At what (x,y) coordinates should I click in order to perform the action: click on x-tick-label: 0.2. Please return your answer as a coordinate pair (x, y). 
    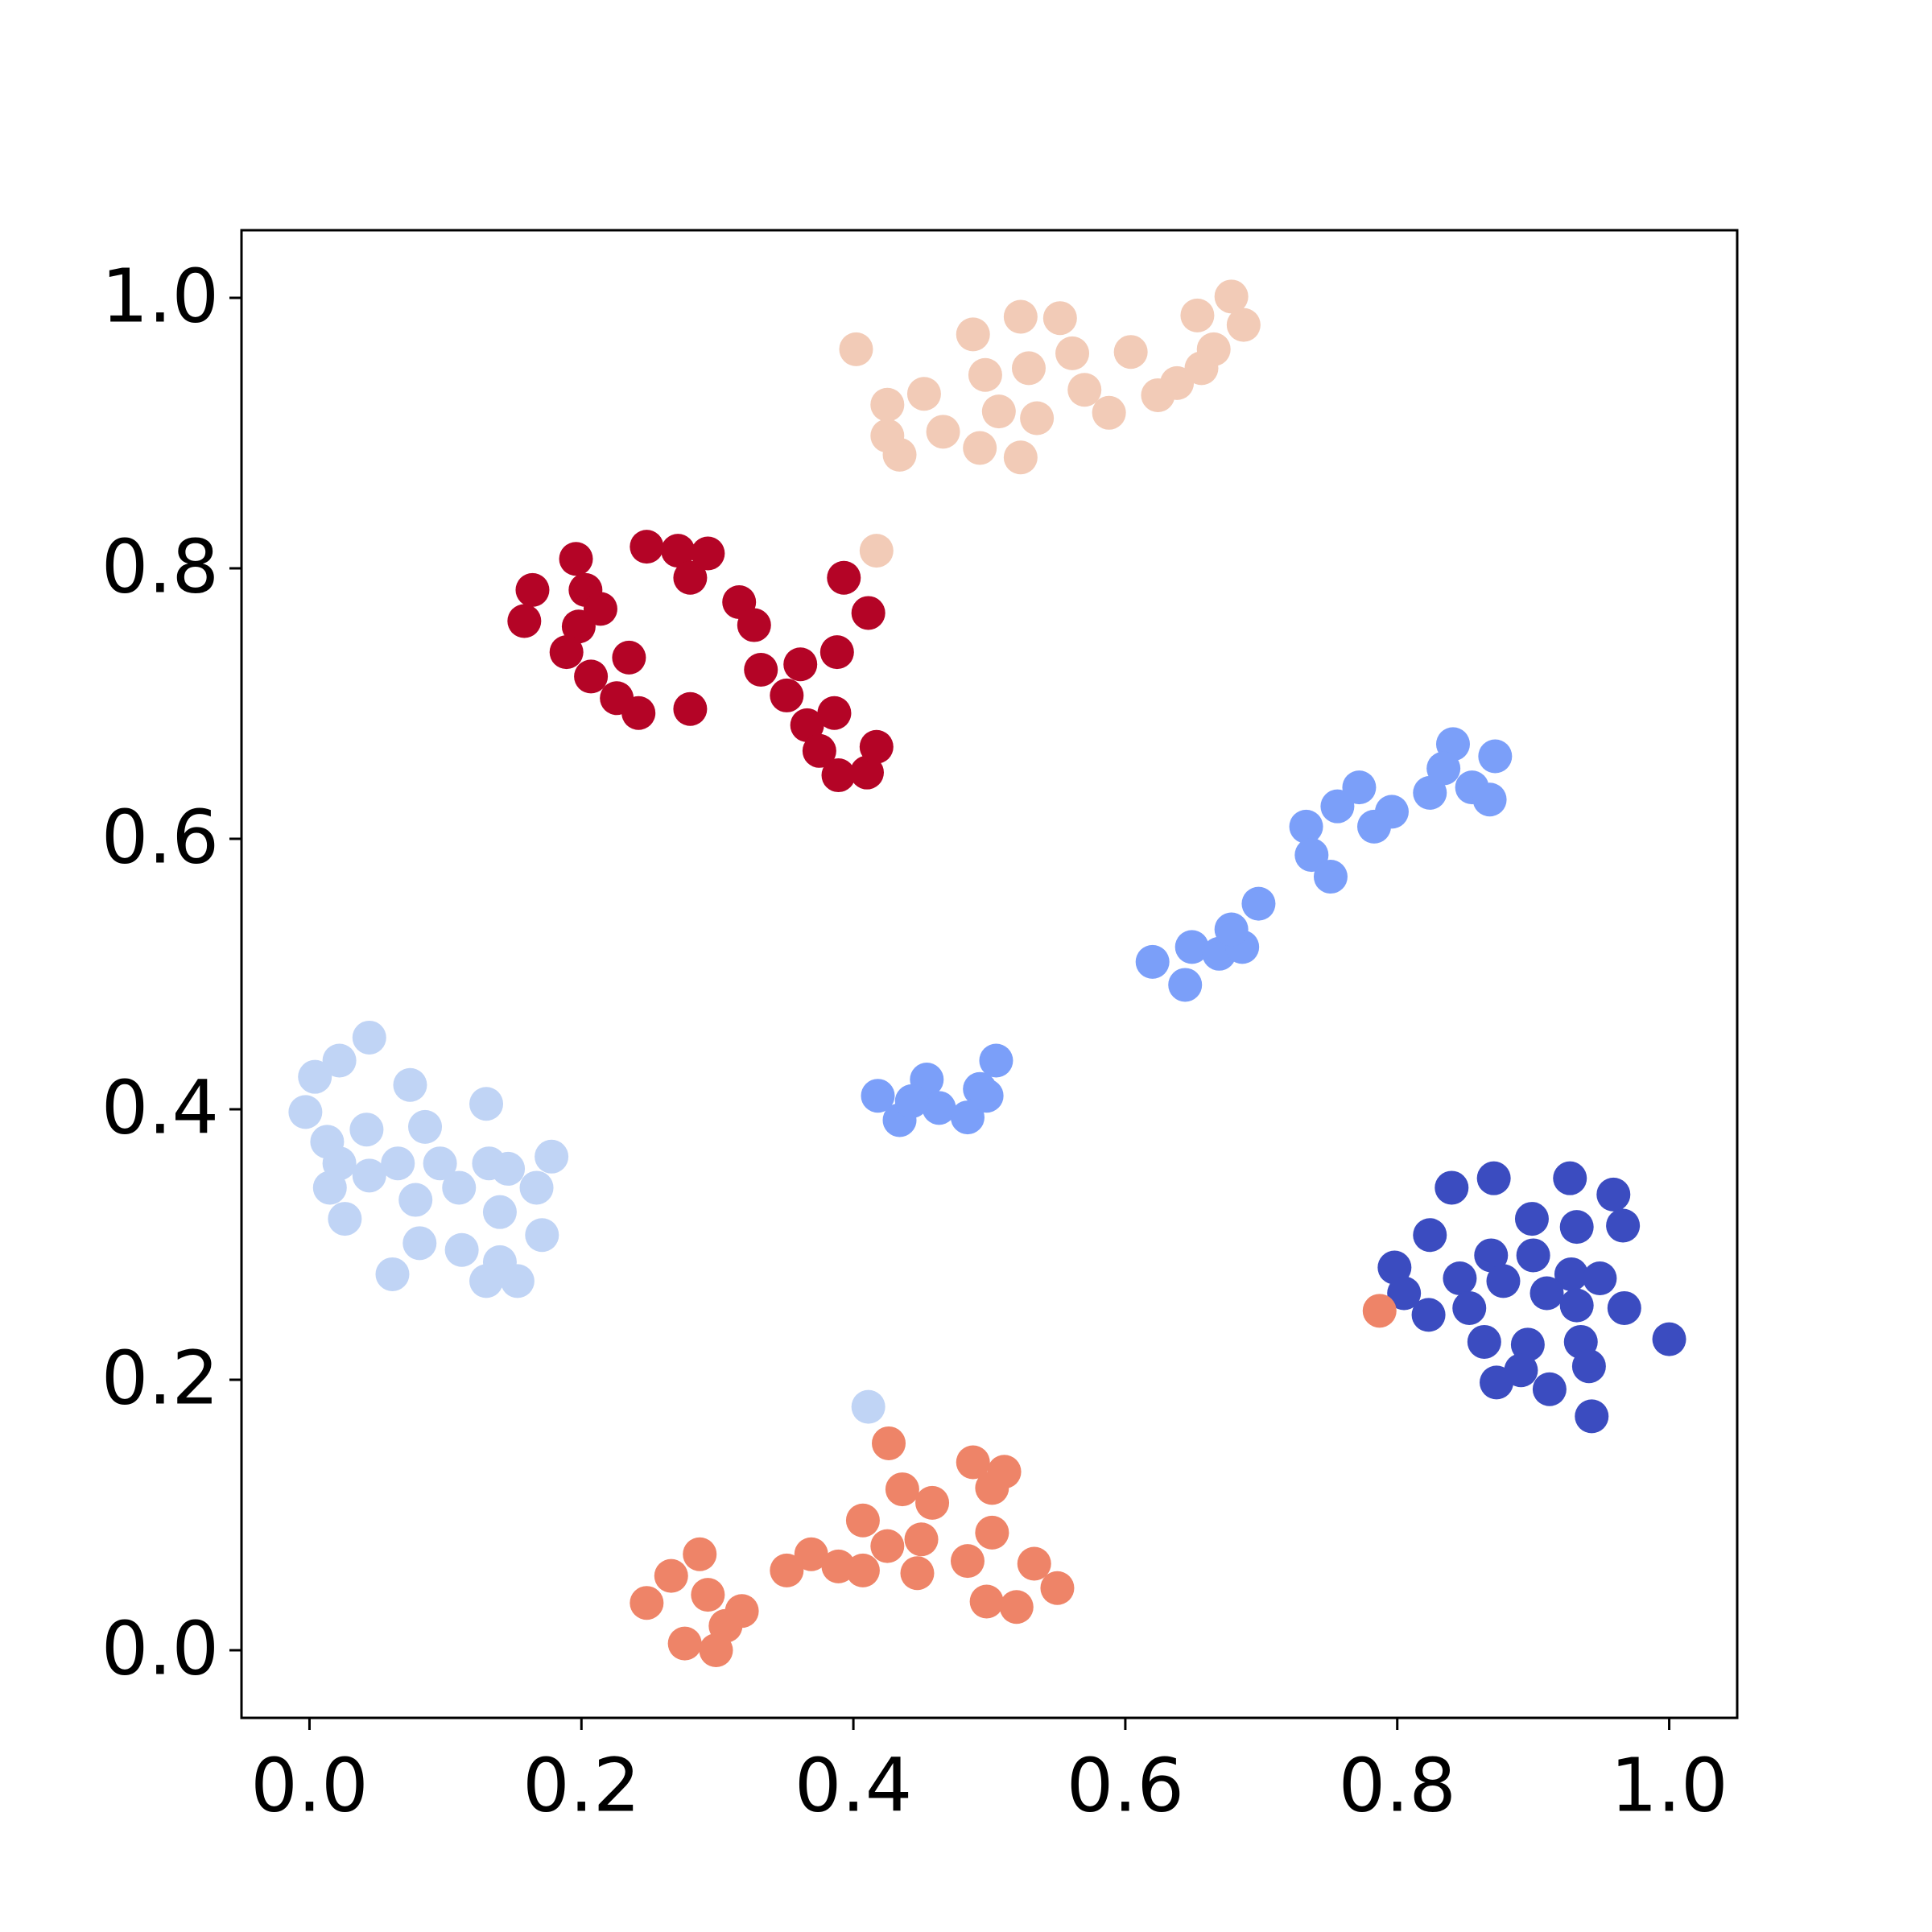
    Looking at the image, I should click on (581, 1785).